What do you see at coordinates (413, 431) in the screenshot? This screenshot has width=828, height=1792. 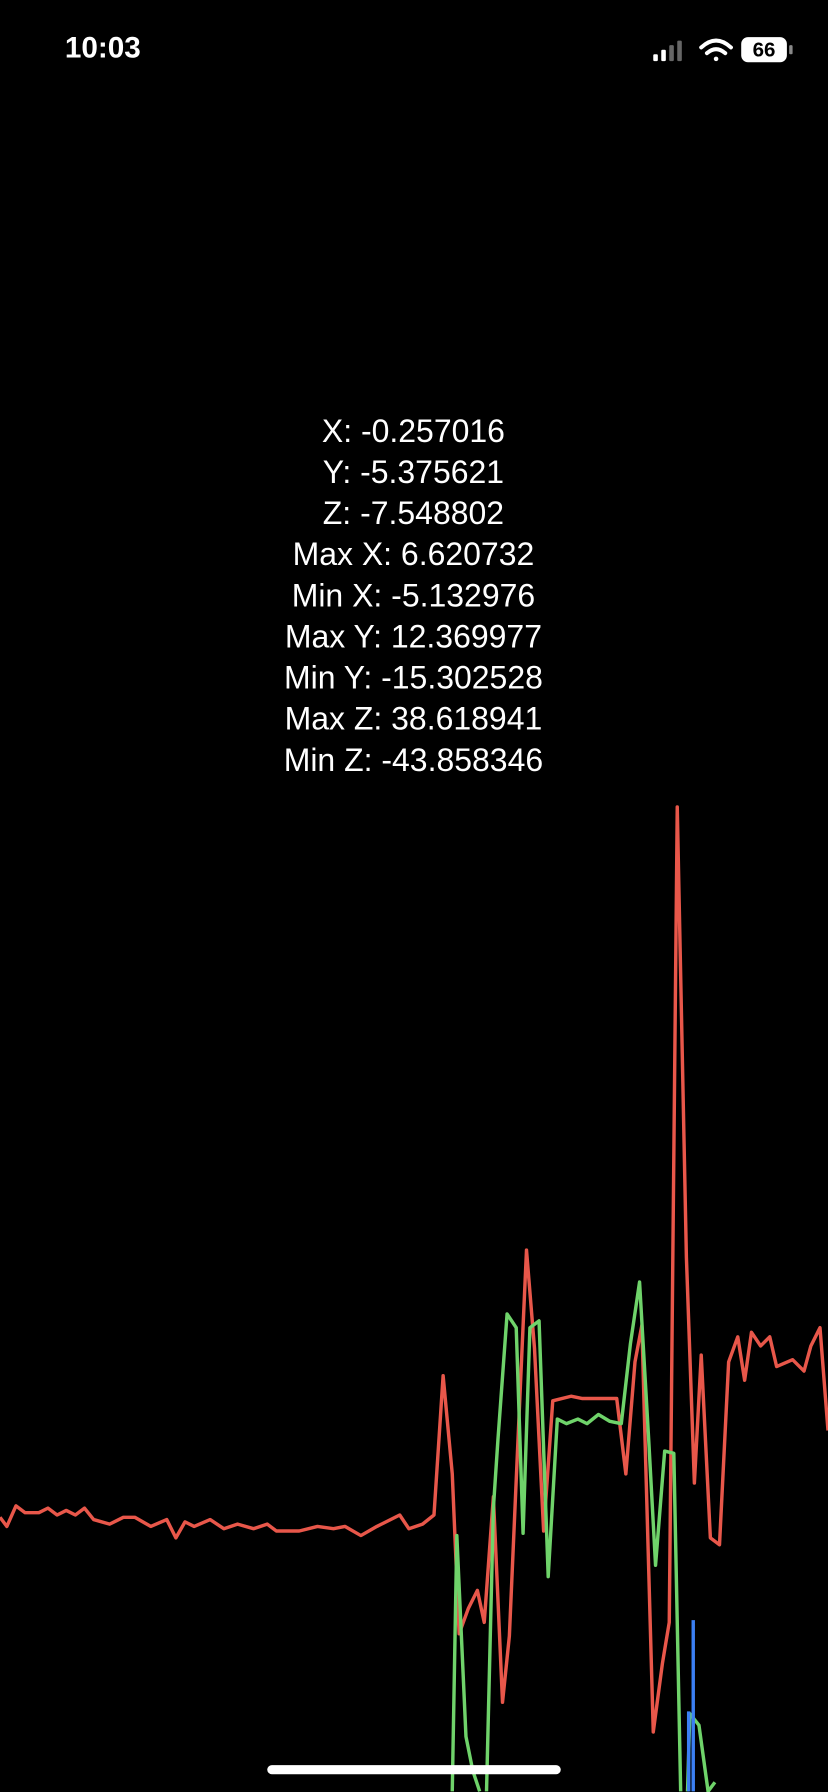 I see `readout-line: X: -0.257016` at bounding box center [413, 431].